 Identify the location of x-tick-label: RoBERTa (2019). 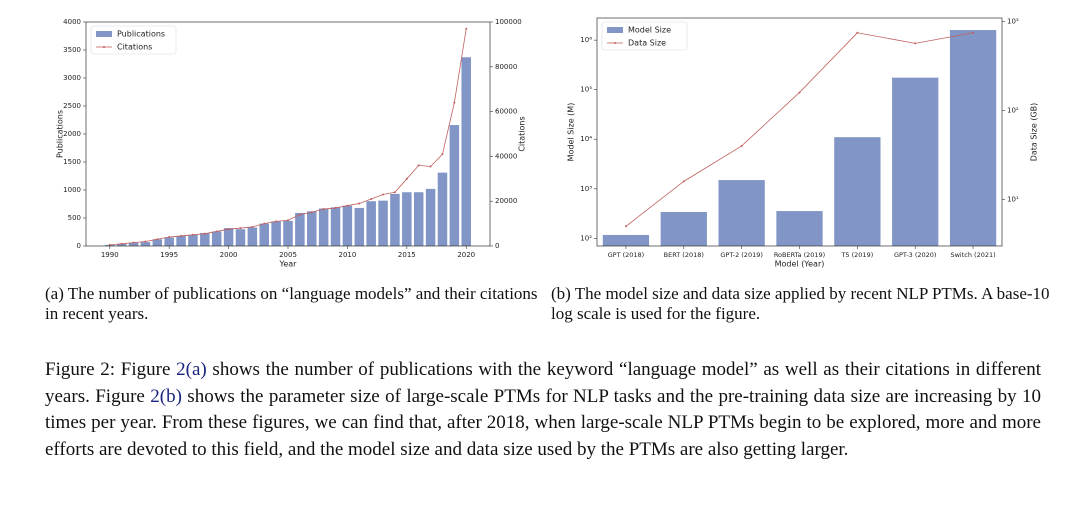
(799, 255).